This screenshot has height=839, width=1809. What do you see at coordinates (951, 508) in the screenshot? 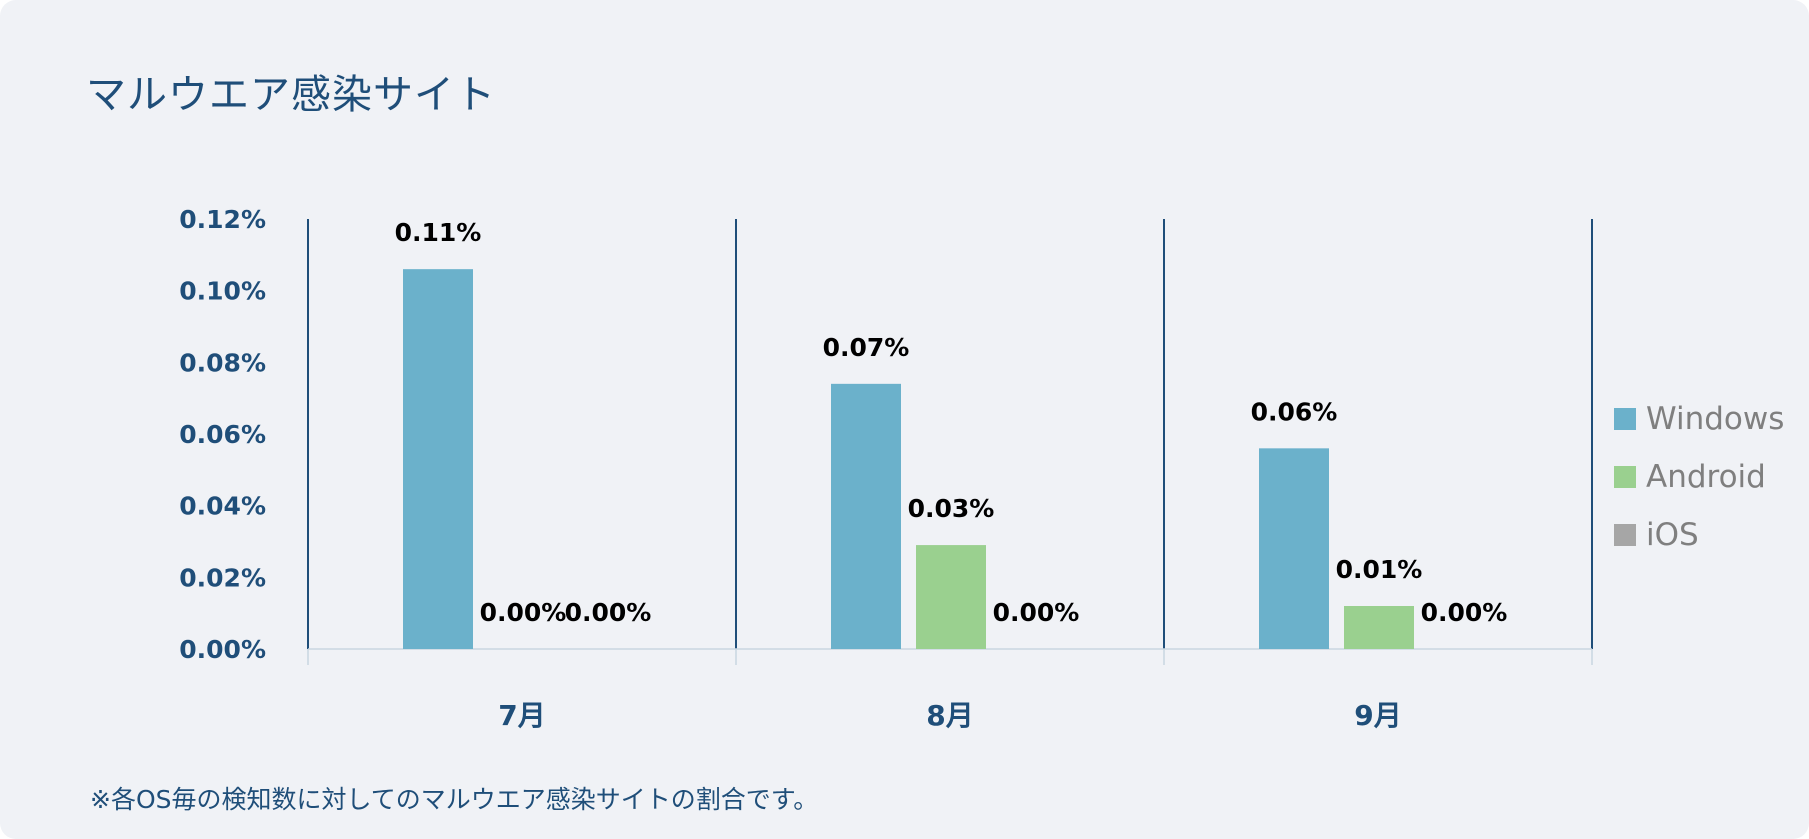
I see `data-label: 0.03%` at bounding box center [951, 508].